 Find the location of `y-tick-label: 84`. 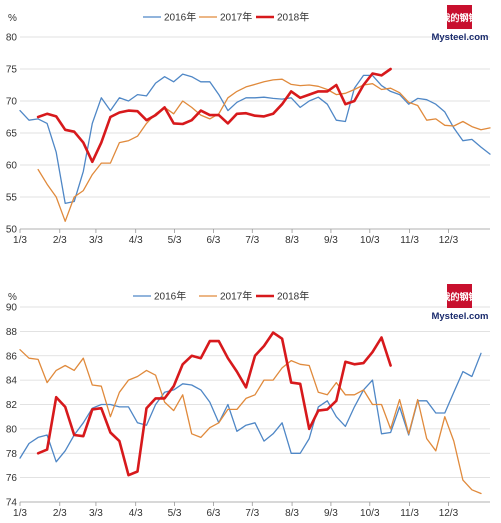

y-tick-label: 84 is located at coordinates (12, 381).